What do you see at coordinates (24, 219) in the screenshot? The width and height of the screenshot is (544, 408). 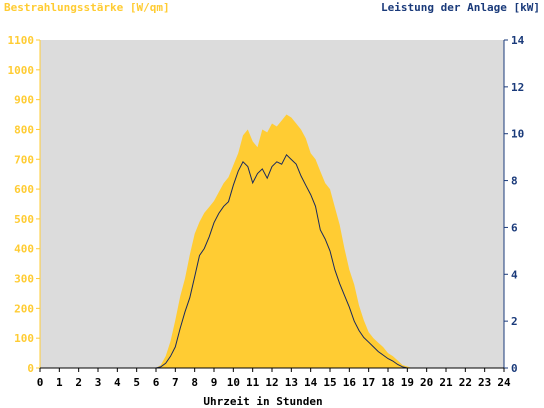 I see `left-tick-label: 500` at bounding box center [24, 219].